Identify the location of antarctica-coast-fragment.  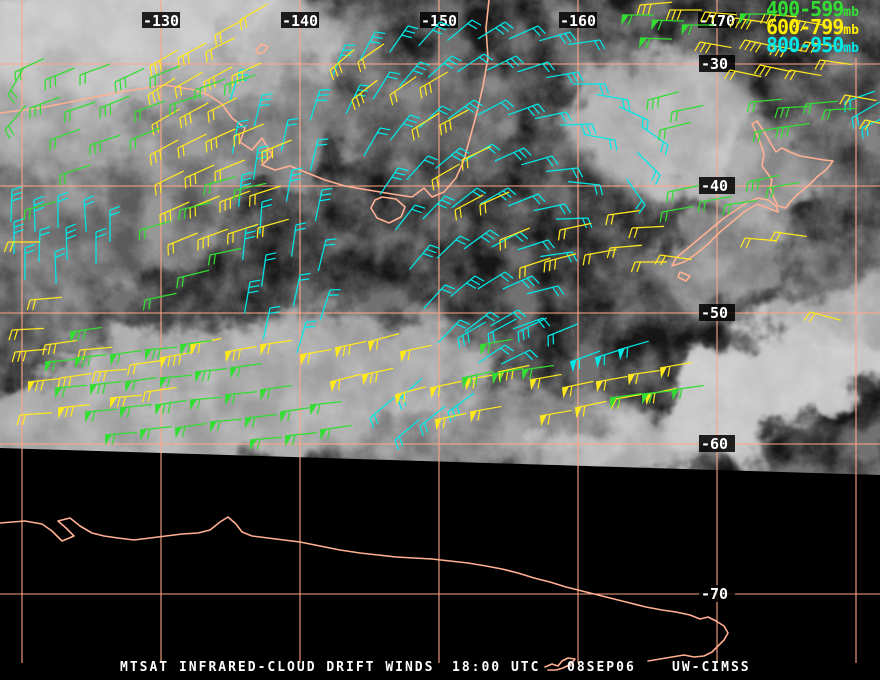
(560, 664).